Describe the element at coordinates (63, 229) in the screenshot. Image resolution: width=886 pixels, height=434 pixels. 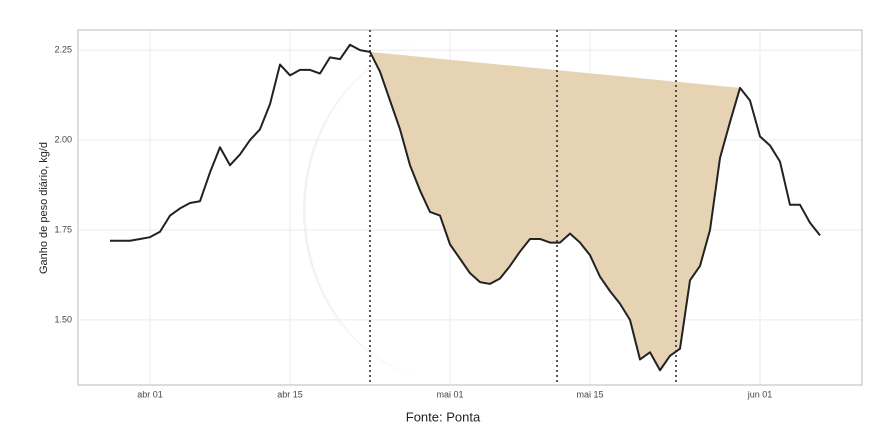
I see `y-tick-label: 1.75` at that location.